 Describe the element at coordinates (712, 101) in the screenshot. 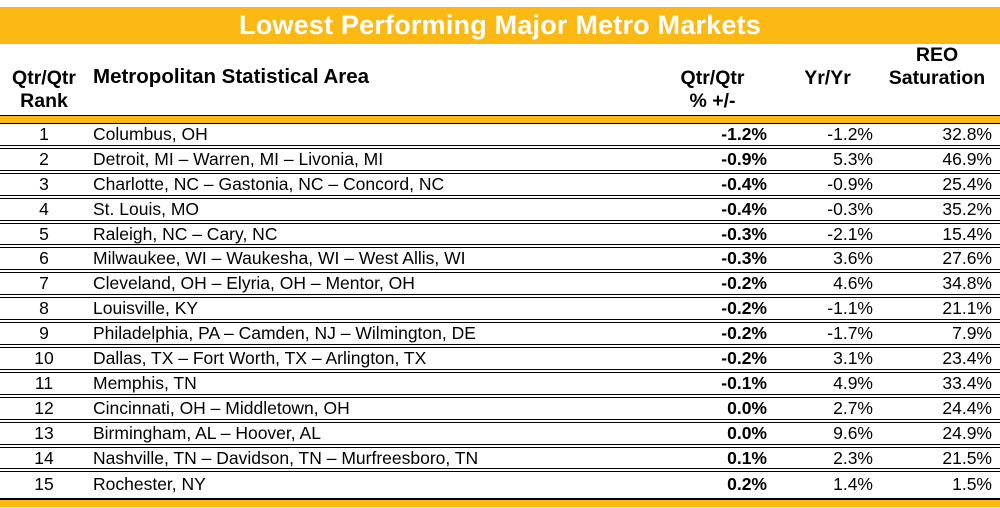

I see `col-header-qtrqtr-line2: % +/-` at that location.